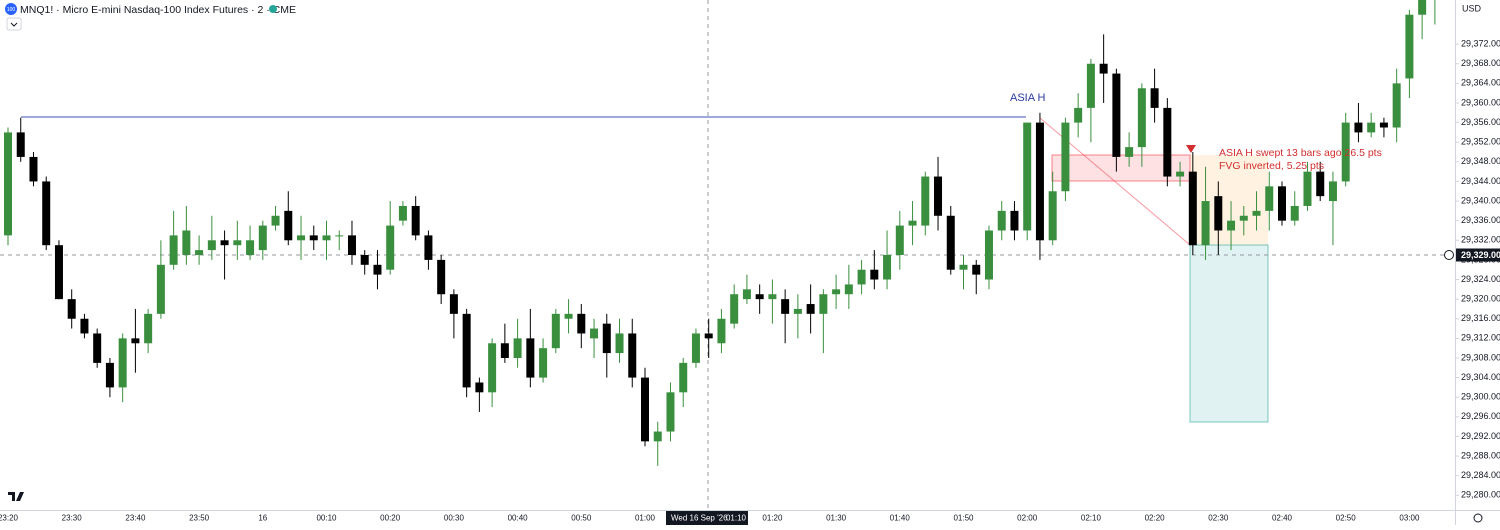 The image size is (1500, 530). I want to click on x-tick-label: 03:00, so click(1409, 518).